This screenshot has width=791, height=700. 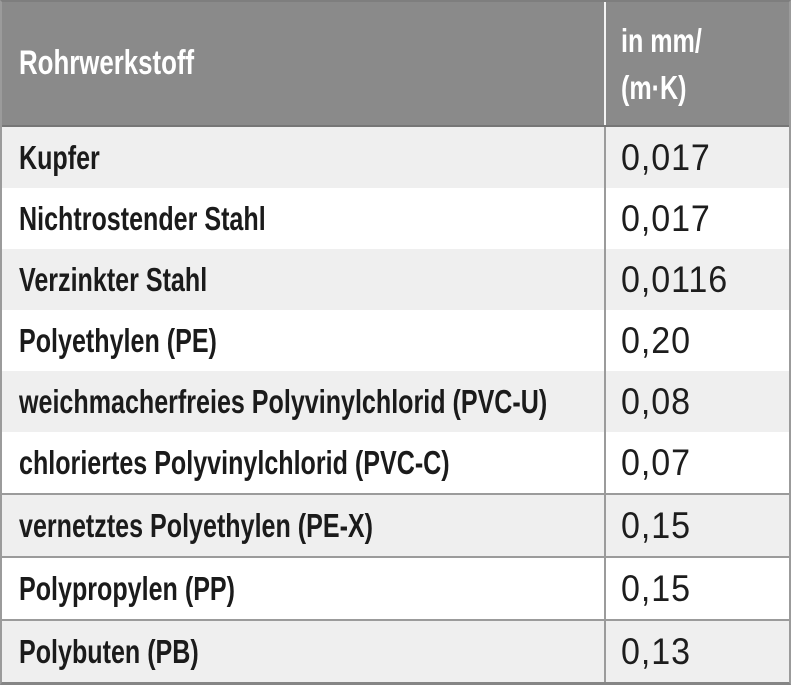 What do you see at coordinates (696, 401) in the screenshot?
I see `value-cell: 0,08` at bounding box center [696, 401].